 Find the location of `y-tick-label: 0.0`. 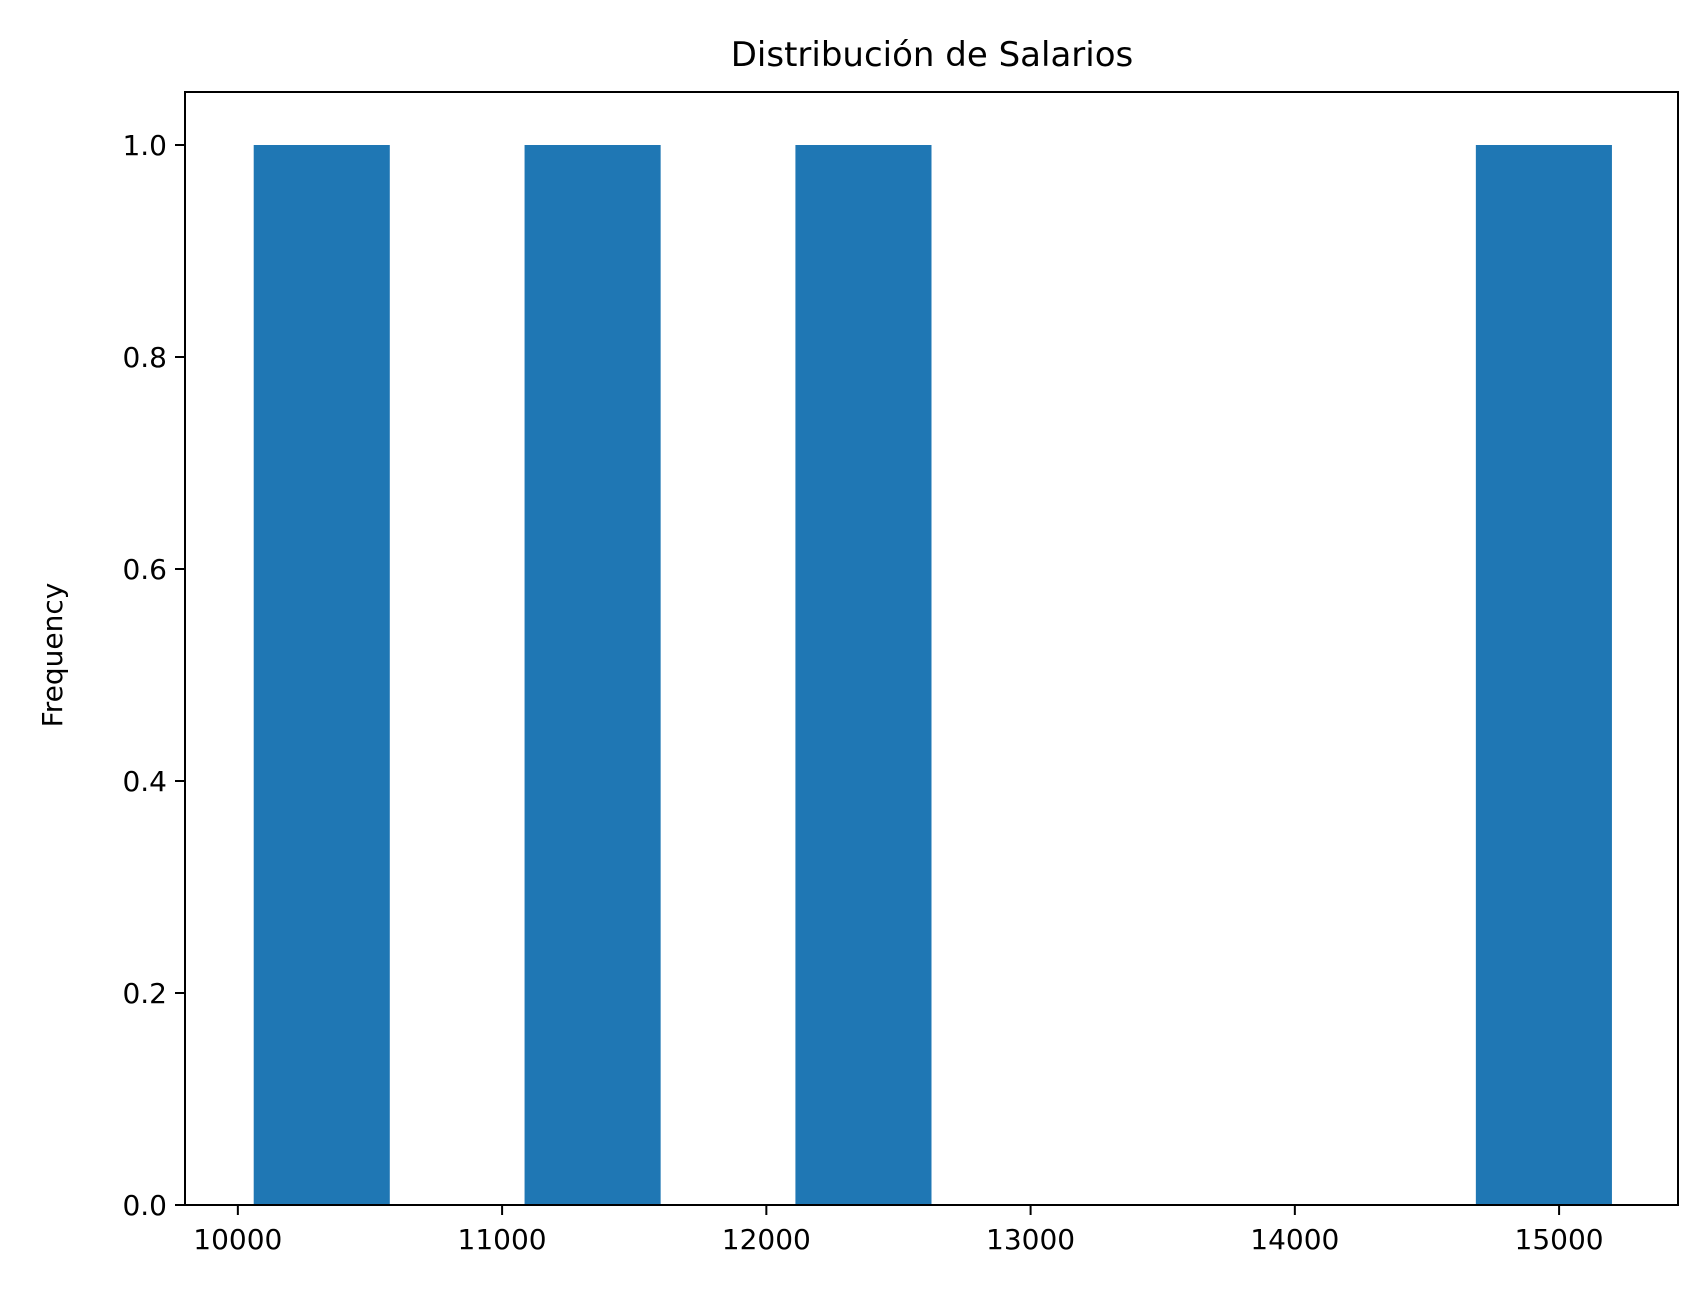

y-tick-label: 0.0 is located at coordinates (144, 1205).